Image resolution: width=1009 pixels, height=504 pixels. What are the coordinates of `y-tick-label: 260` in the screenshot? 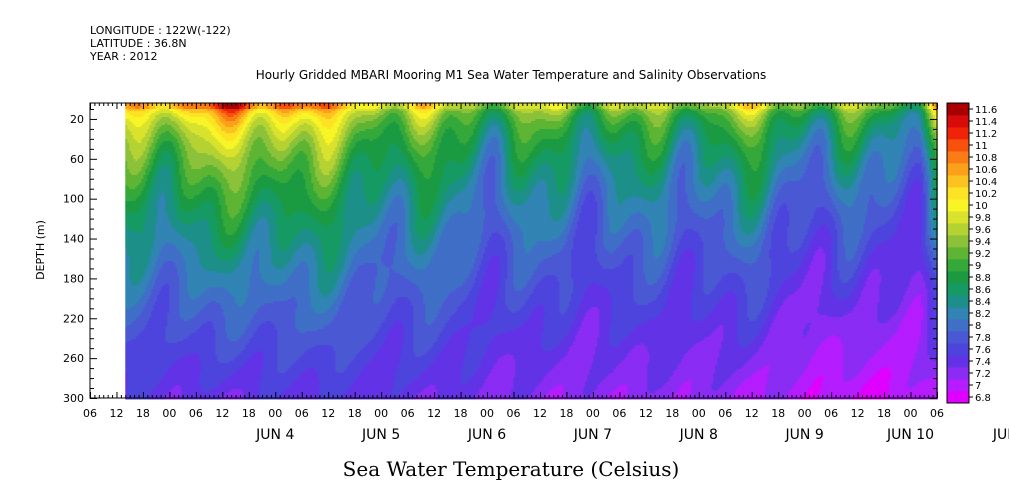 It's located at (73, 358).